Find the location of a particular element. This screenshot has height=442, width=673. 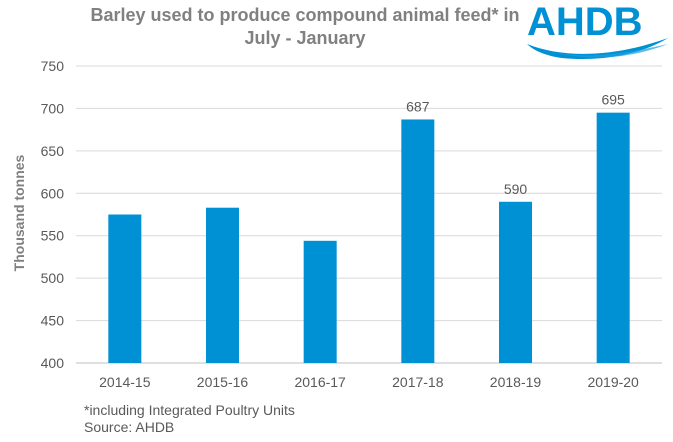

data-label-2017-18: 687 is located at coordinates (418, 106).